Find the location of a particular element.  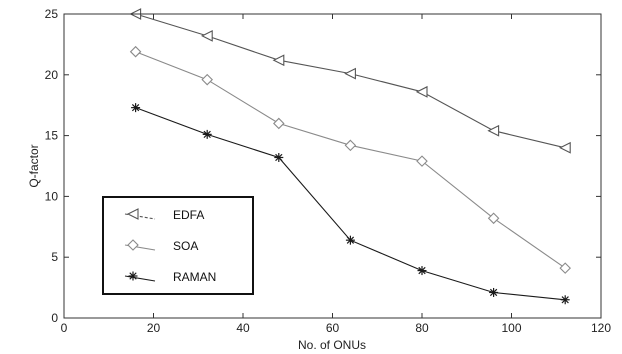

legend-label-soa: SOA is located at coordinates (185, 246).